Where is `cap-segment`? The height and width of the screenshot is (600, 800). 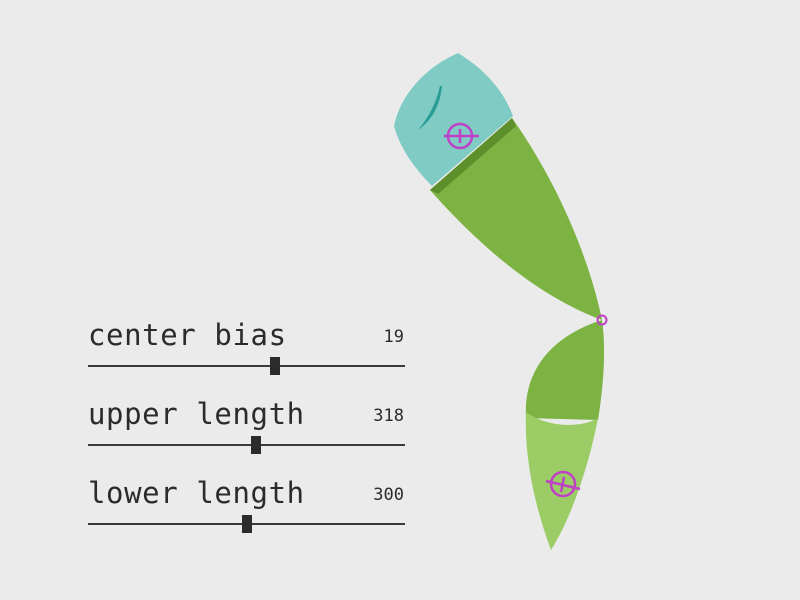 cap-segment is located at coordinates (453, 119).